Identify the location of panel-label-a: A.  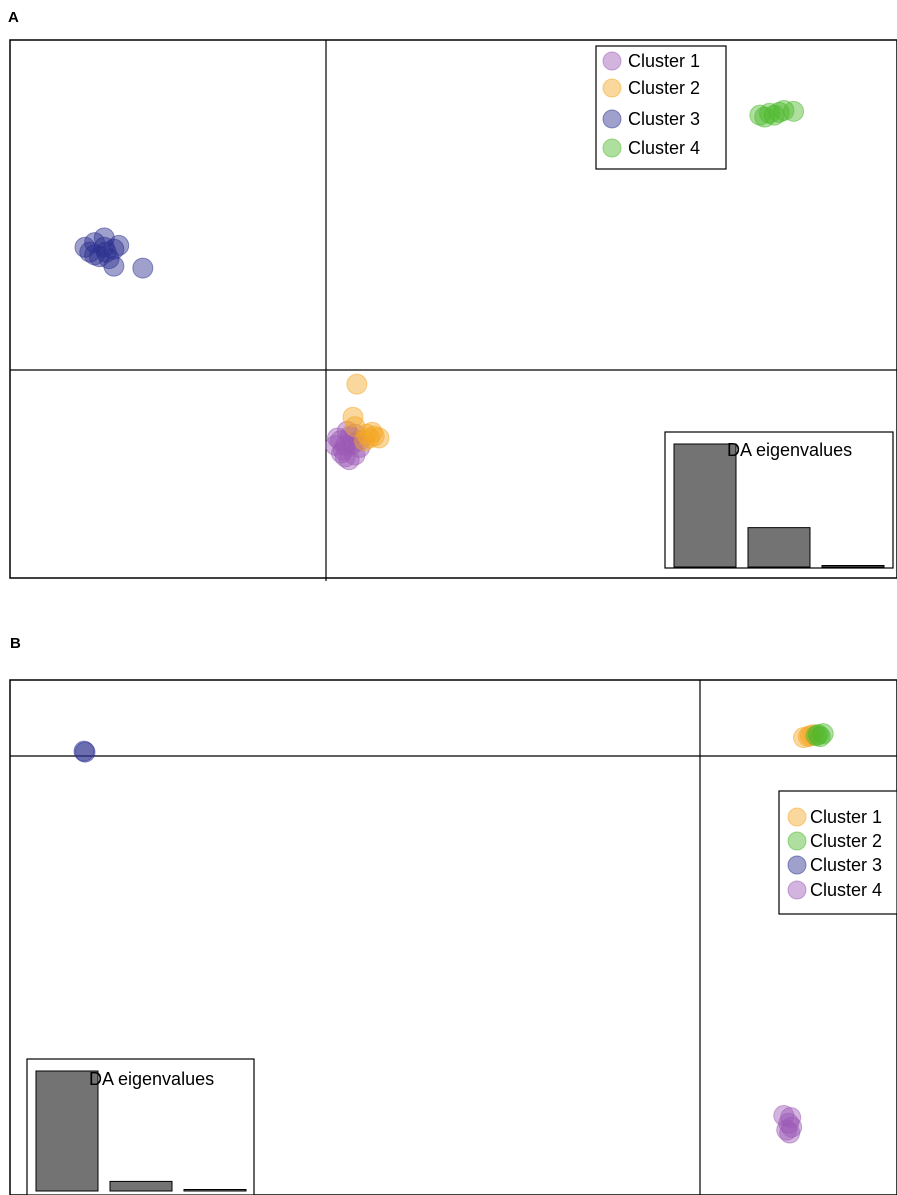
(13, 17).